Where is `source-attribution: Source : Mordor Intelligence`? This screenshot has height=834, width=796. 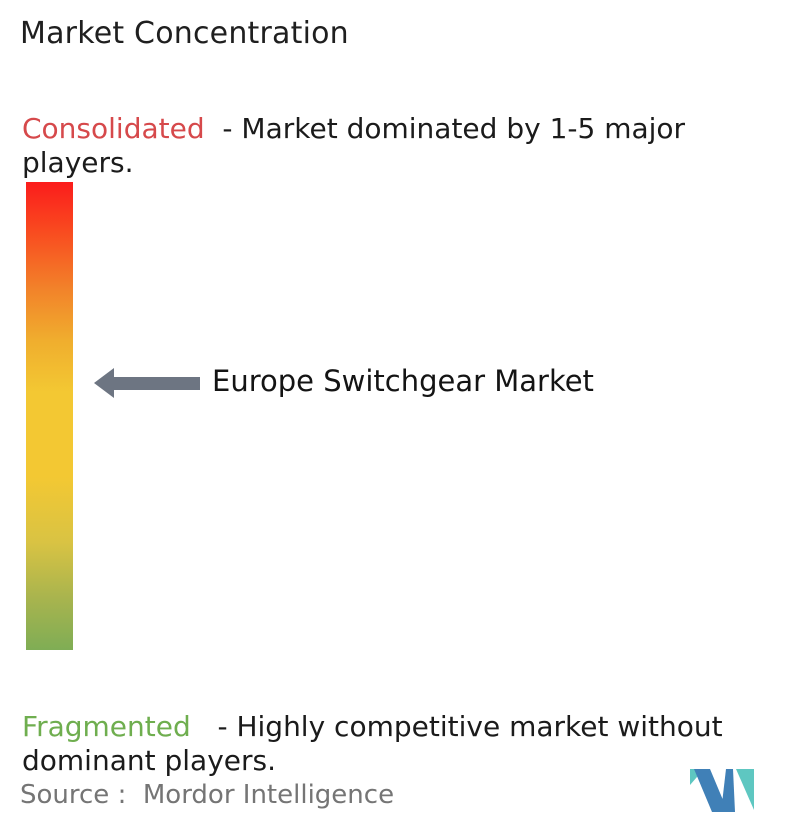
source-attribution: Source : Mordor Intelligence is located at coordinates (207, 795).